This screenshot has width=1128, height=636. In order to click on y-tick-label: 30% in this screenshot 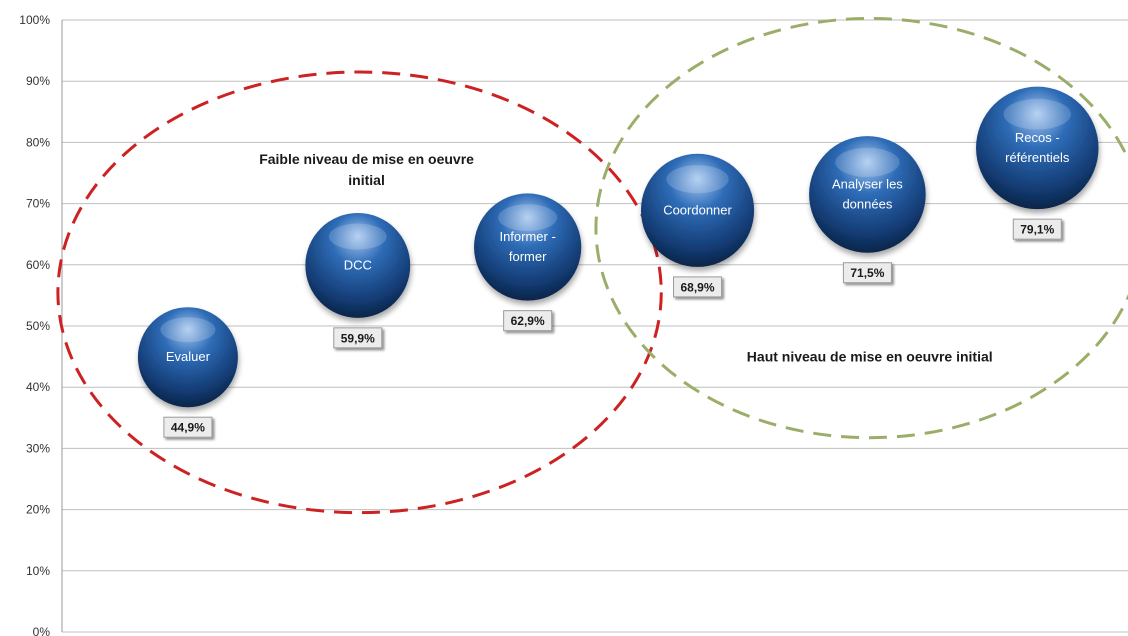, I will do `click(38, 448)`.